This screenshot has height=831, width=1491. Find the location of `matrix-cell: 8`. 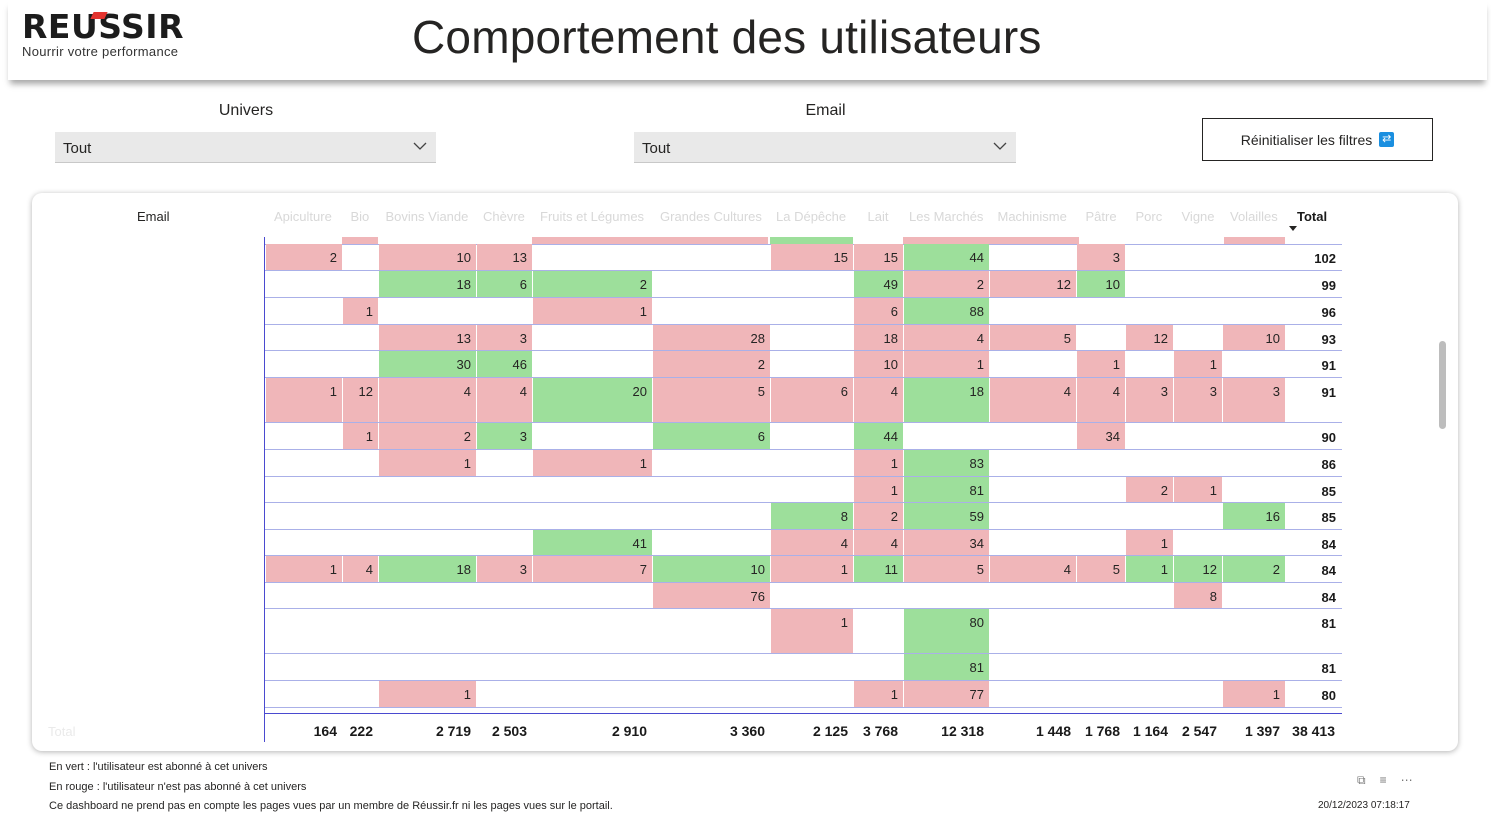

matrix-cell: 8 is located at coordinates (812, 516).